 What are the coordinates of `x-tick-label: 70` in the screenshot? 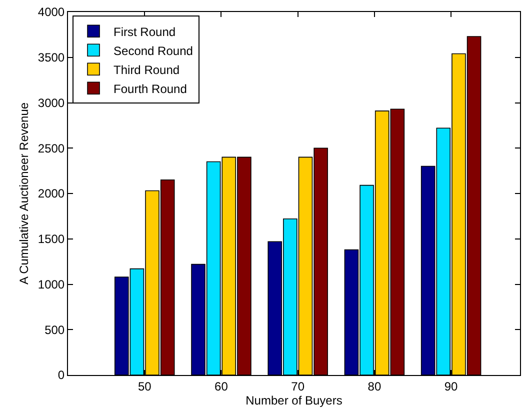 It's located at (298, 386).